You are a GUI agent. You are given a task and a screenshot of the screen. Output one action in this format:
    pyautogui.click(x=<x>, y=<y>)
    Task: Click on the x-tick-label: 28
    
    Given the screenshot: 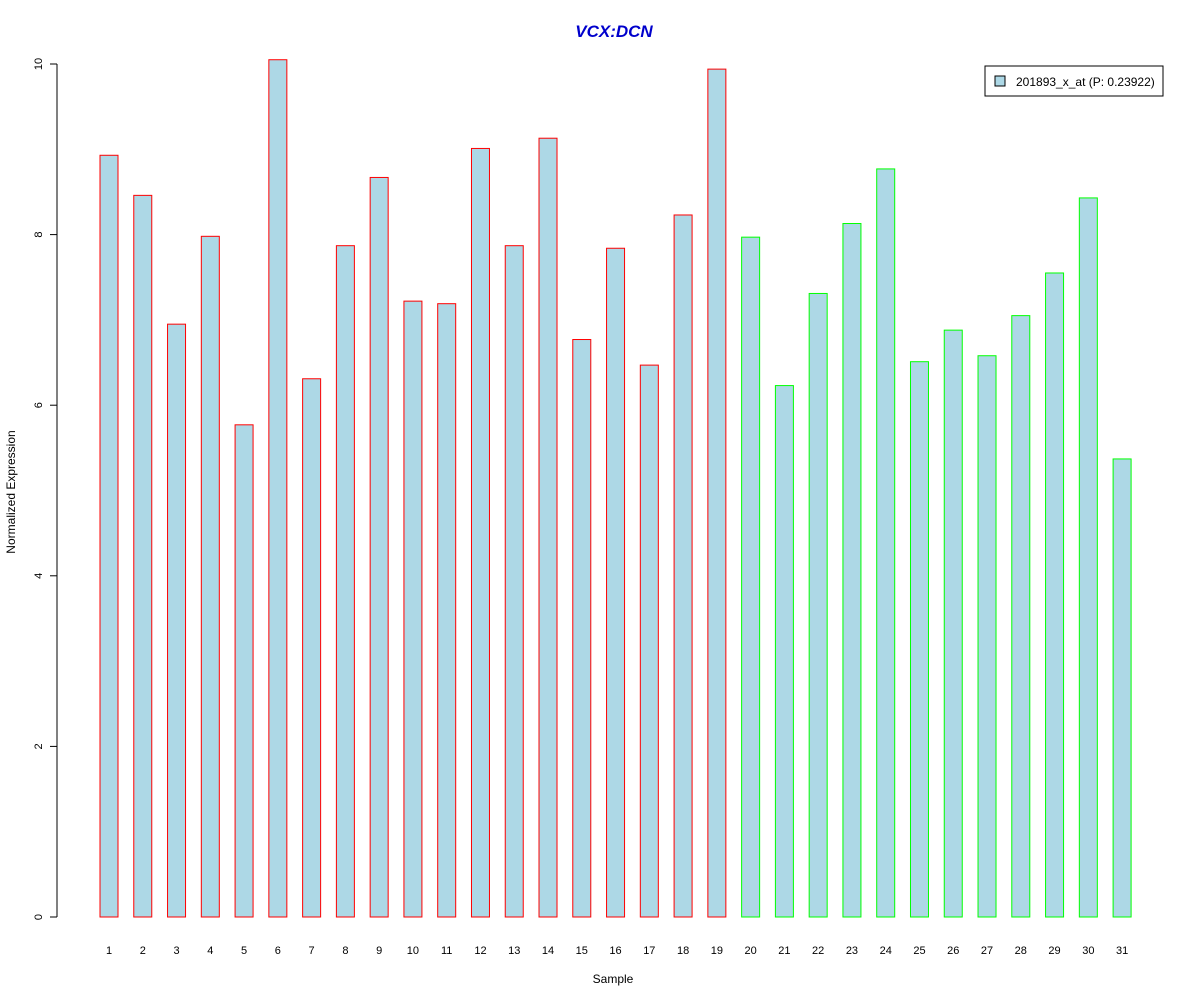 What is the action you would take?
    pyautogui.click(x=1021, y=951)
    